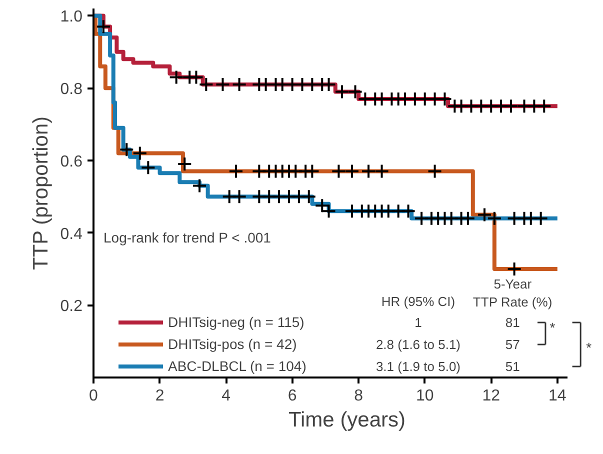 This screenshot has height=454, width=603. What do you see at coordinates (226, 396) in the screenshot?
I see `x-tick-label: 4` at bounding box center [226, 396].